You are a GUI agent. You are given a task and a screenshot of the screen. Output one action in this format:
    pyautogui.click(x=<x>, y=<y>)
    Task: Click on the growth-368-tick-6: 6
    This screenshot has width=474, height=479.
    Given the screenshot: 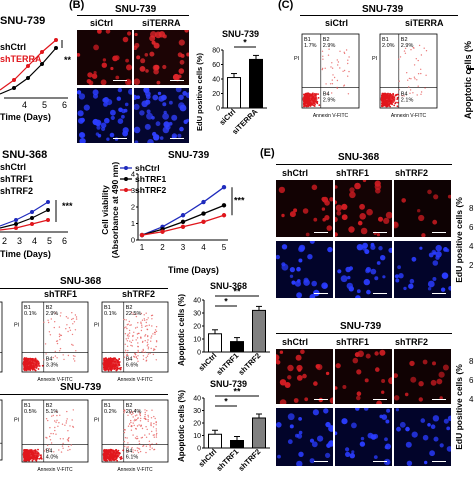 What is the action you would take?
    pyautogui.click(x=65, y=241)
    